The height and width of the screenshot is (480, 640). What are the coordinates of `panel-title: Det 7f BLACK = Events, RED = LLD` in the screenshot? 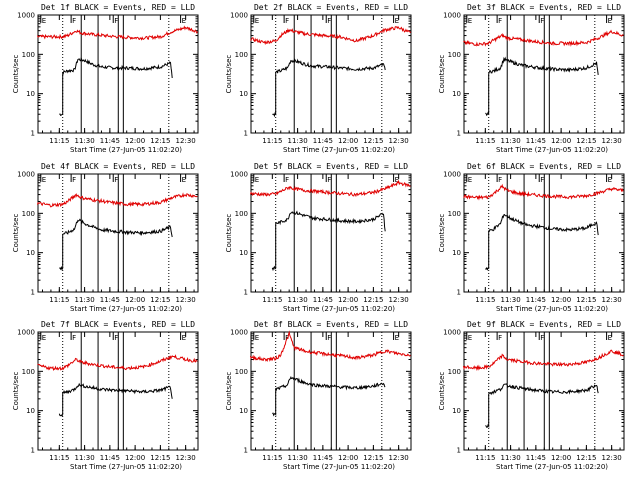 It's located at (118, 324).